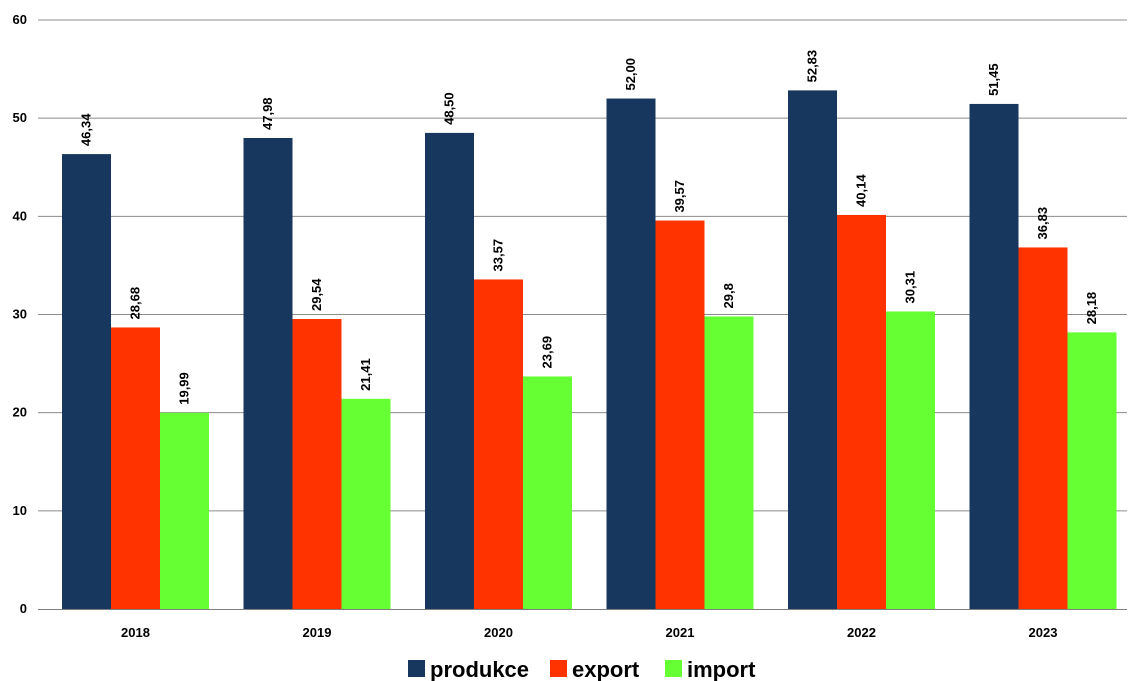 This screenshot has height=681, width=1132. What do you see at coordinates (20, 19) in the screenshot?
I see `y-tick-label: 60` at bounding box center [20, 19].